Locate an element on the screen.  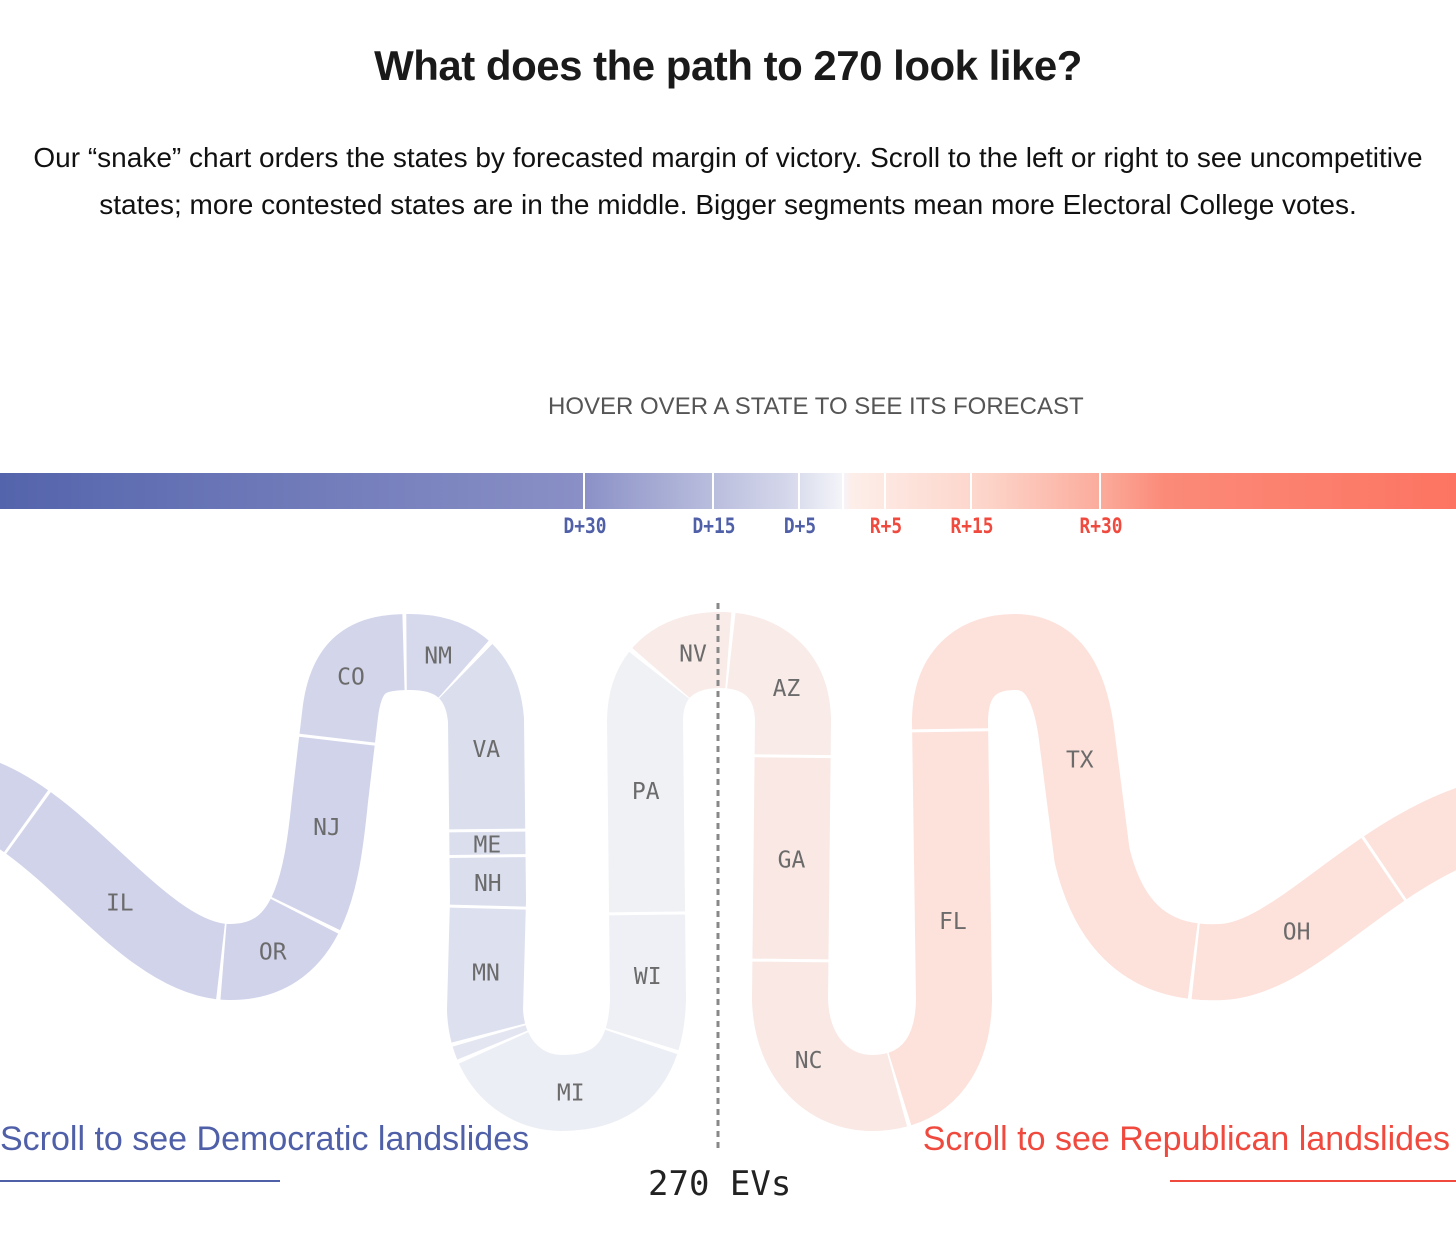
scroll-left-link: Scroll to see Democratic landslides is located at coordinates (265, 1139).